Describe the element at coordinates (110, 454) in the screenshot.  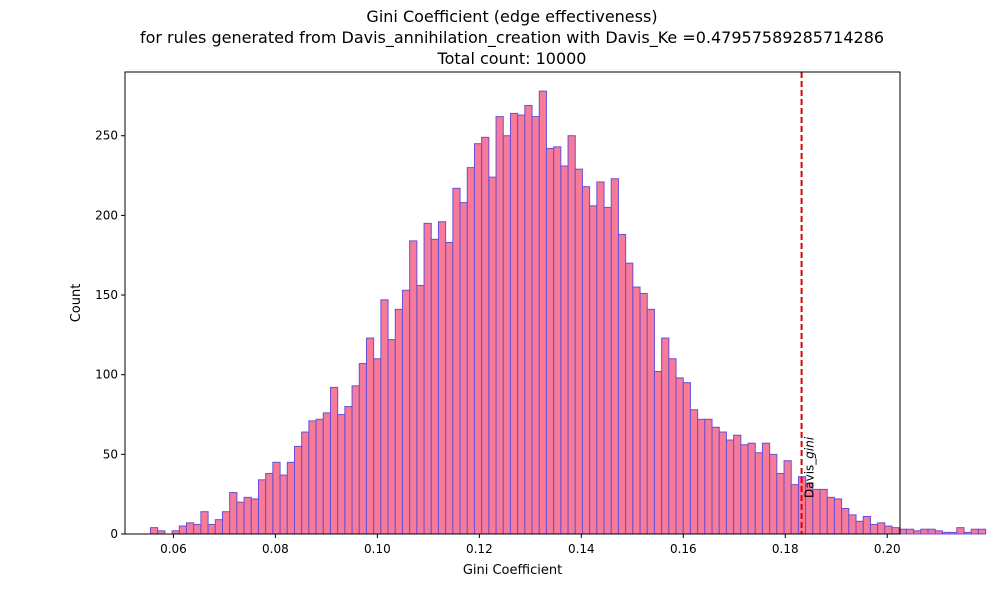
I see `y-tick-label: 50` at that location.